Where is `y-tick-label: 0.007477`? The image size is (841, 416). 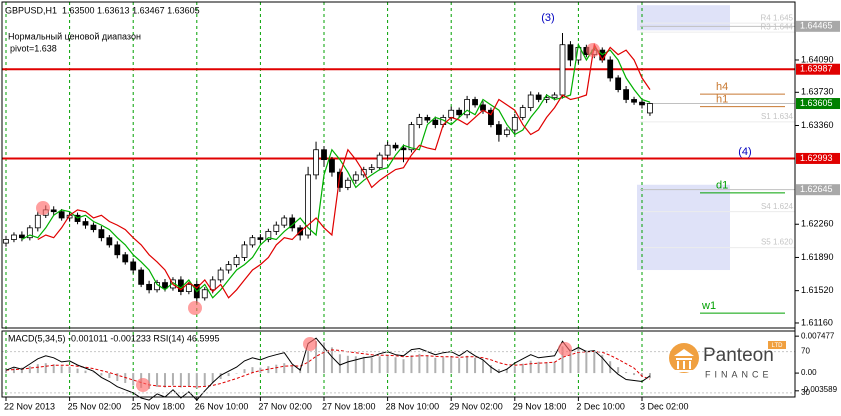
y-tick-label: 0.007477 is located at coordinates (818, 335).